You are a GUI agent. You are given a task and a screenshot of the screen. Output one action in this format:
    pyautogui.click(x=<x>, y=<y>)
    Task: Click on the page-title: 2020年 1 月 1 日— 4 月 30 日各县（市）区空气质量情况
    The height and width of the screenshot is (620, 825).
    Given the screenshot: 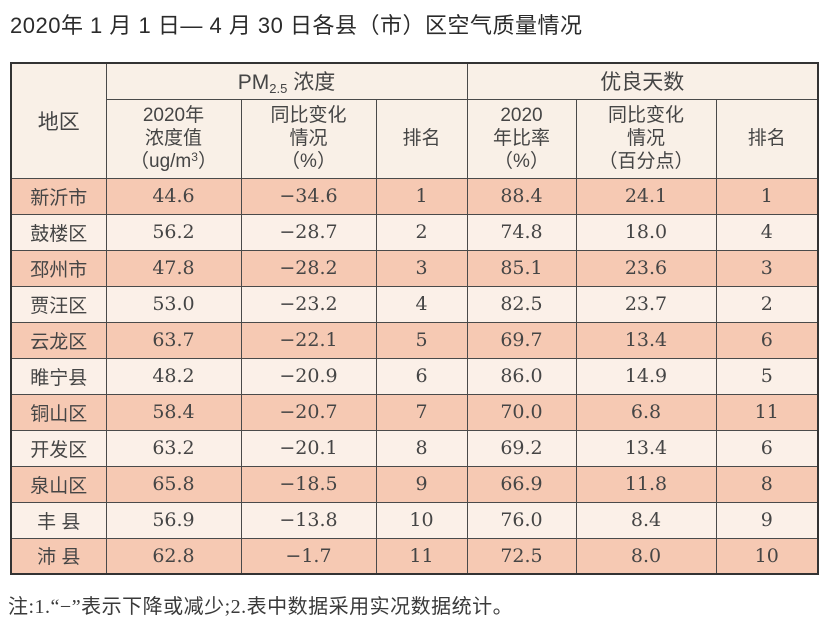 What is the action you would take?
    pyautogui.click(x=296, y=25)
    